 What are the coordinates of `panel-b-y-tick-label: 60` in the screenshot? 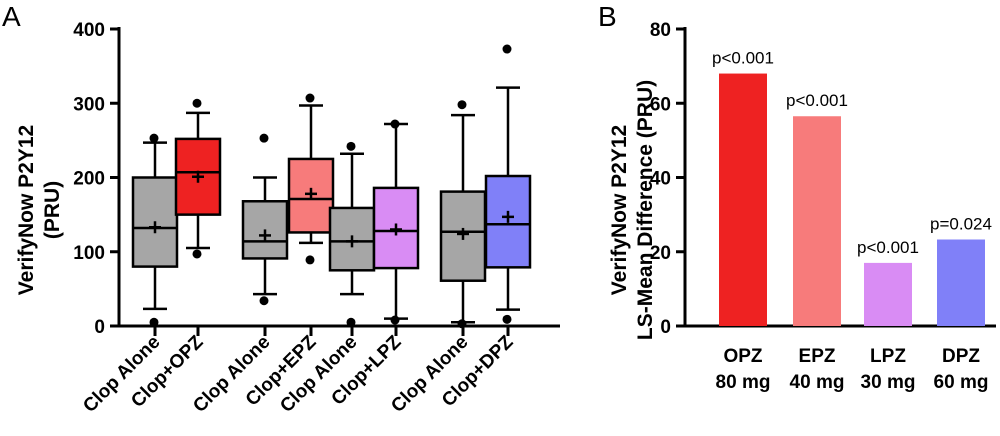 It's located at (660, 104).